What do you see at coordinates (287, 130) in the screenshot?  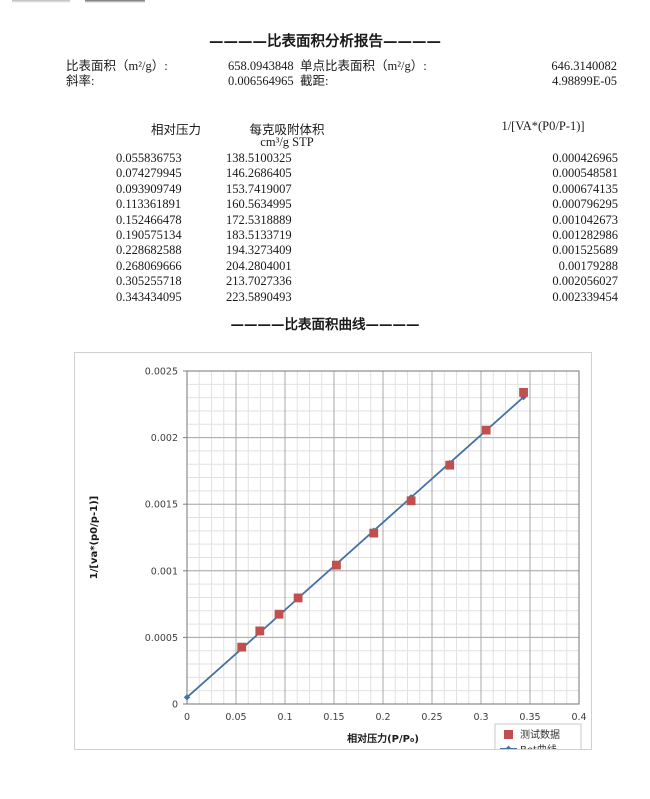 I see `column-header-adsorbed-volume: 每克吸附体积` at bounding box center [287, 130].